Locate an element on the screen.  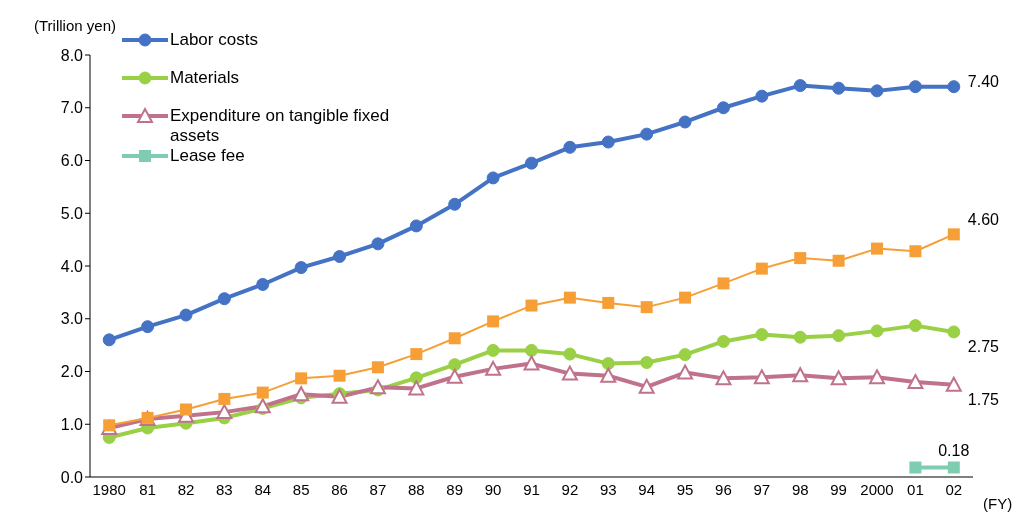
x-tick-label: 02 is located at coordinates (954, 489).